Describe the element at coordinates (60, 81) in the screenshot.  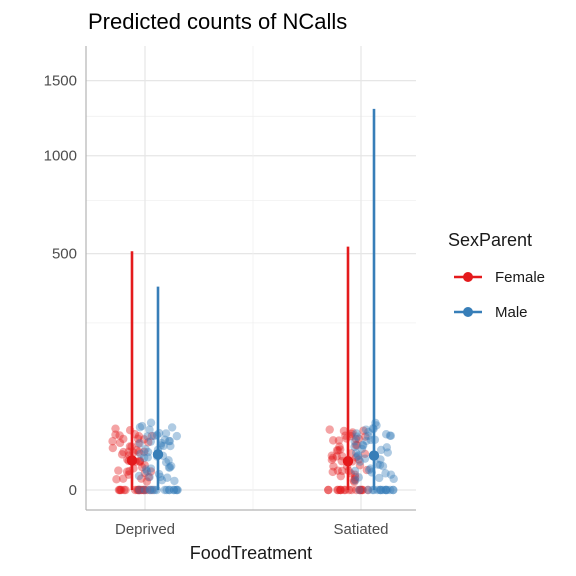
I see `y-tick-label: 1500` at that location.